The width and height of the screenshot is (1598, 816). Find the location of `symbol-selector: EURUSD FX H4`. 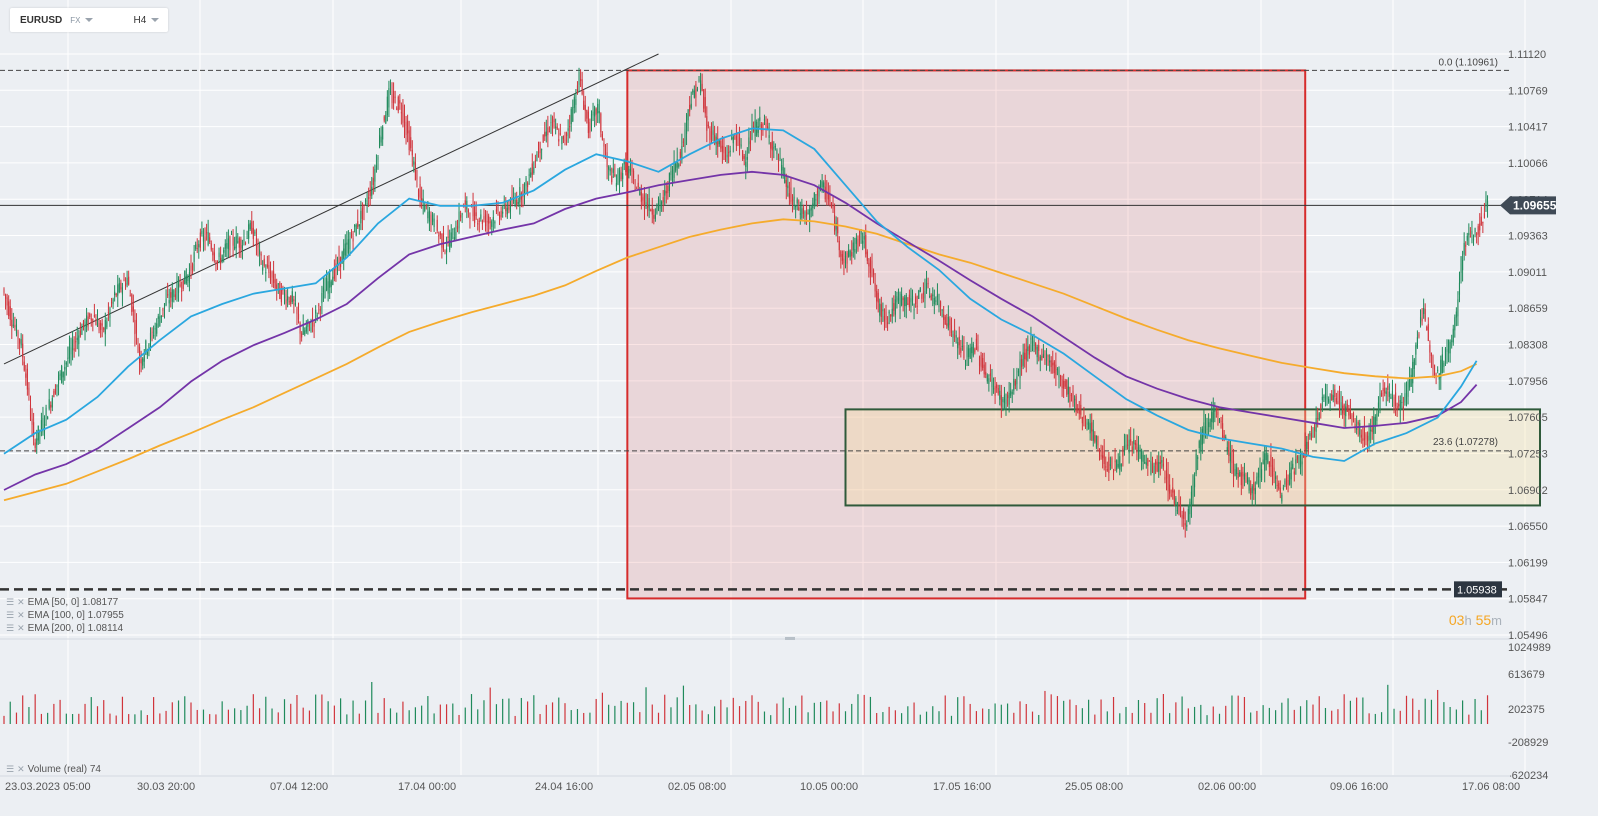

symbol-selector: EURUSD FX H4 is located at coordinates (89, 20).